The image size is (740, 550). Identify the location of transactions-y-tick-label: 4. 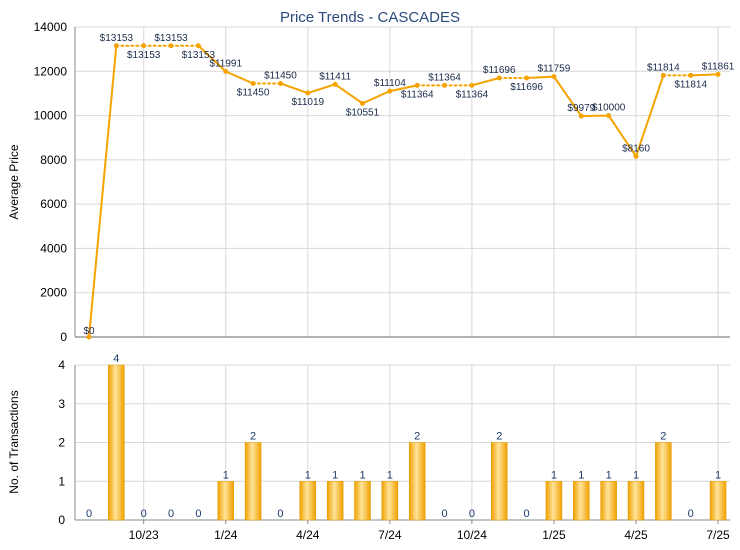
(61, 365).